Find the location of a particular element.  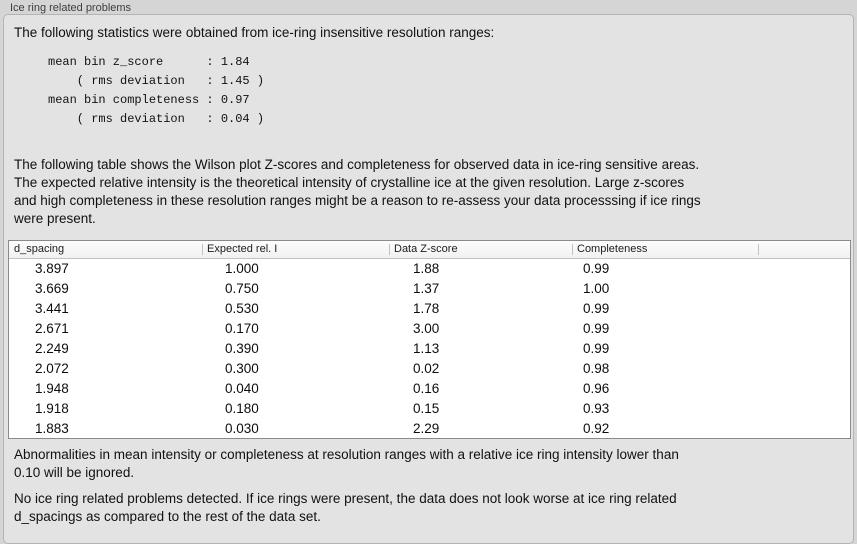

table-cell: 0.98 is located at coordinates (596, 368).